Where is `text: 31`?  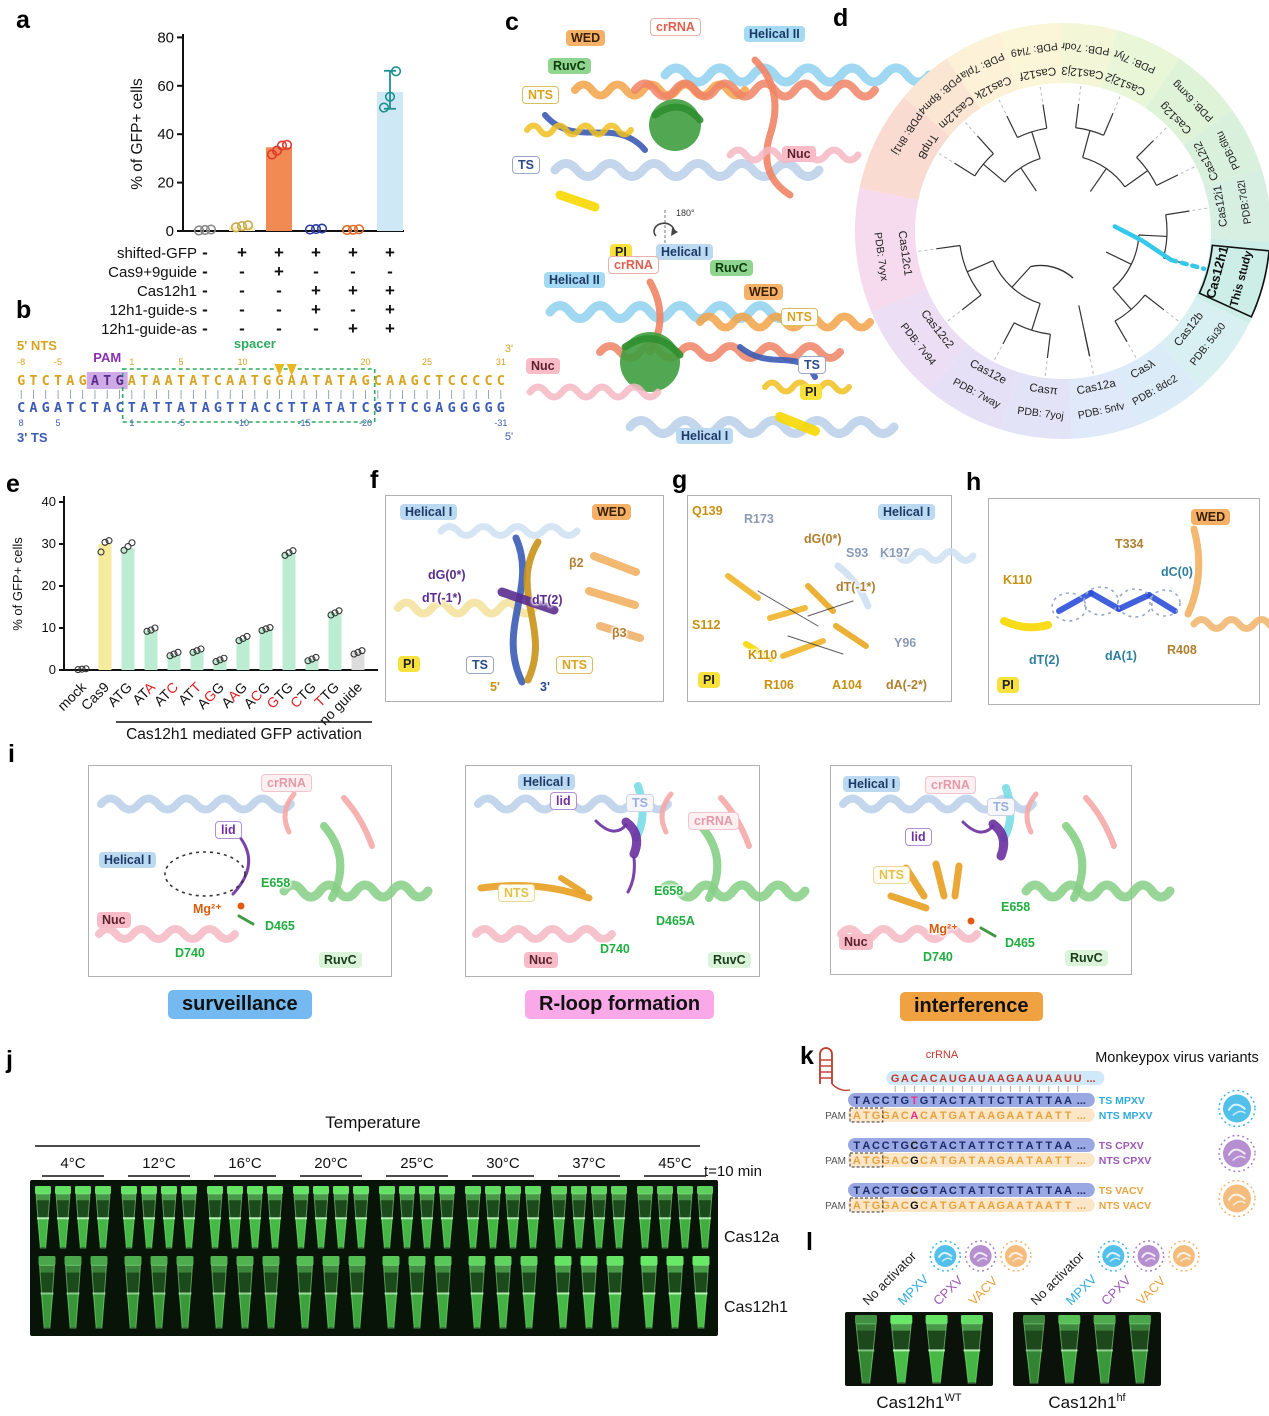 text: 31 is located at coordinates (501, 362).